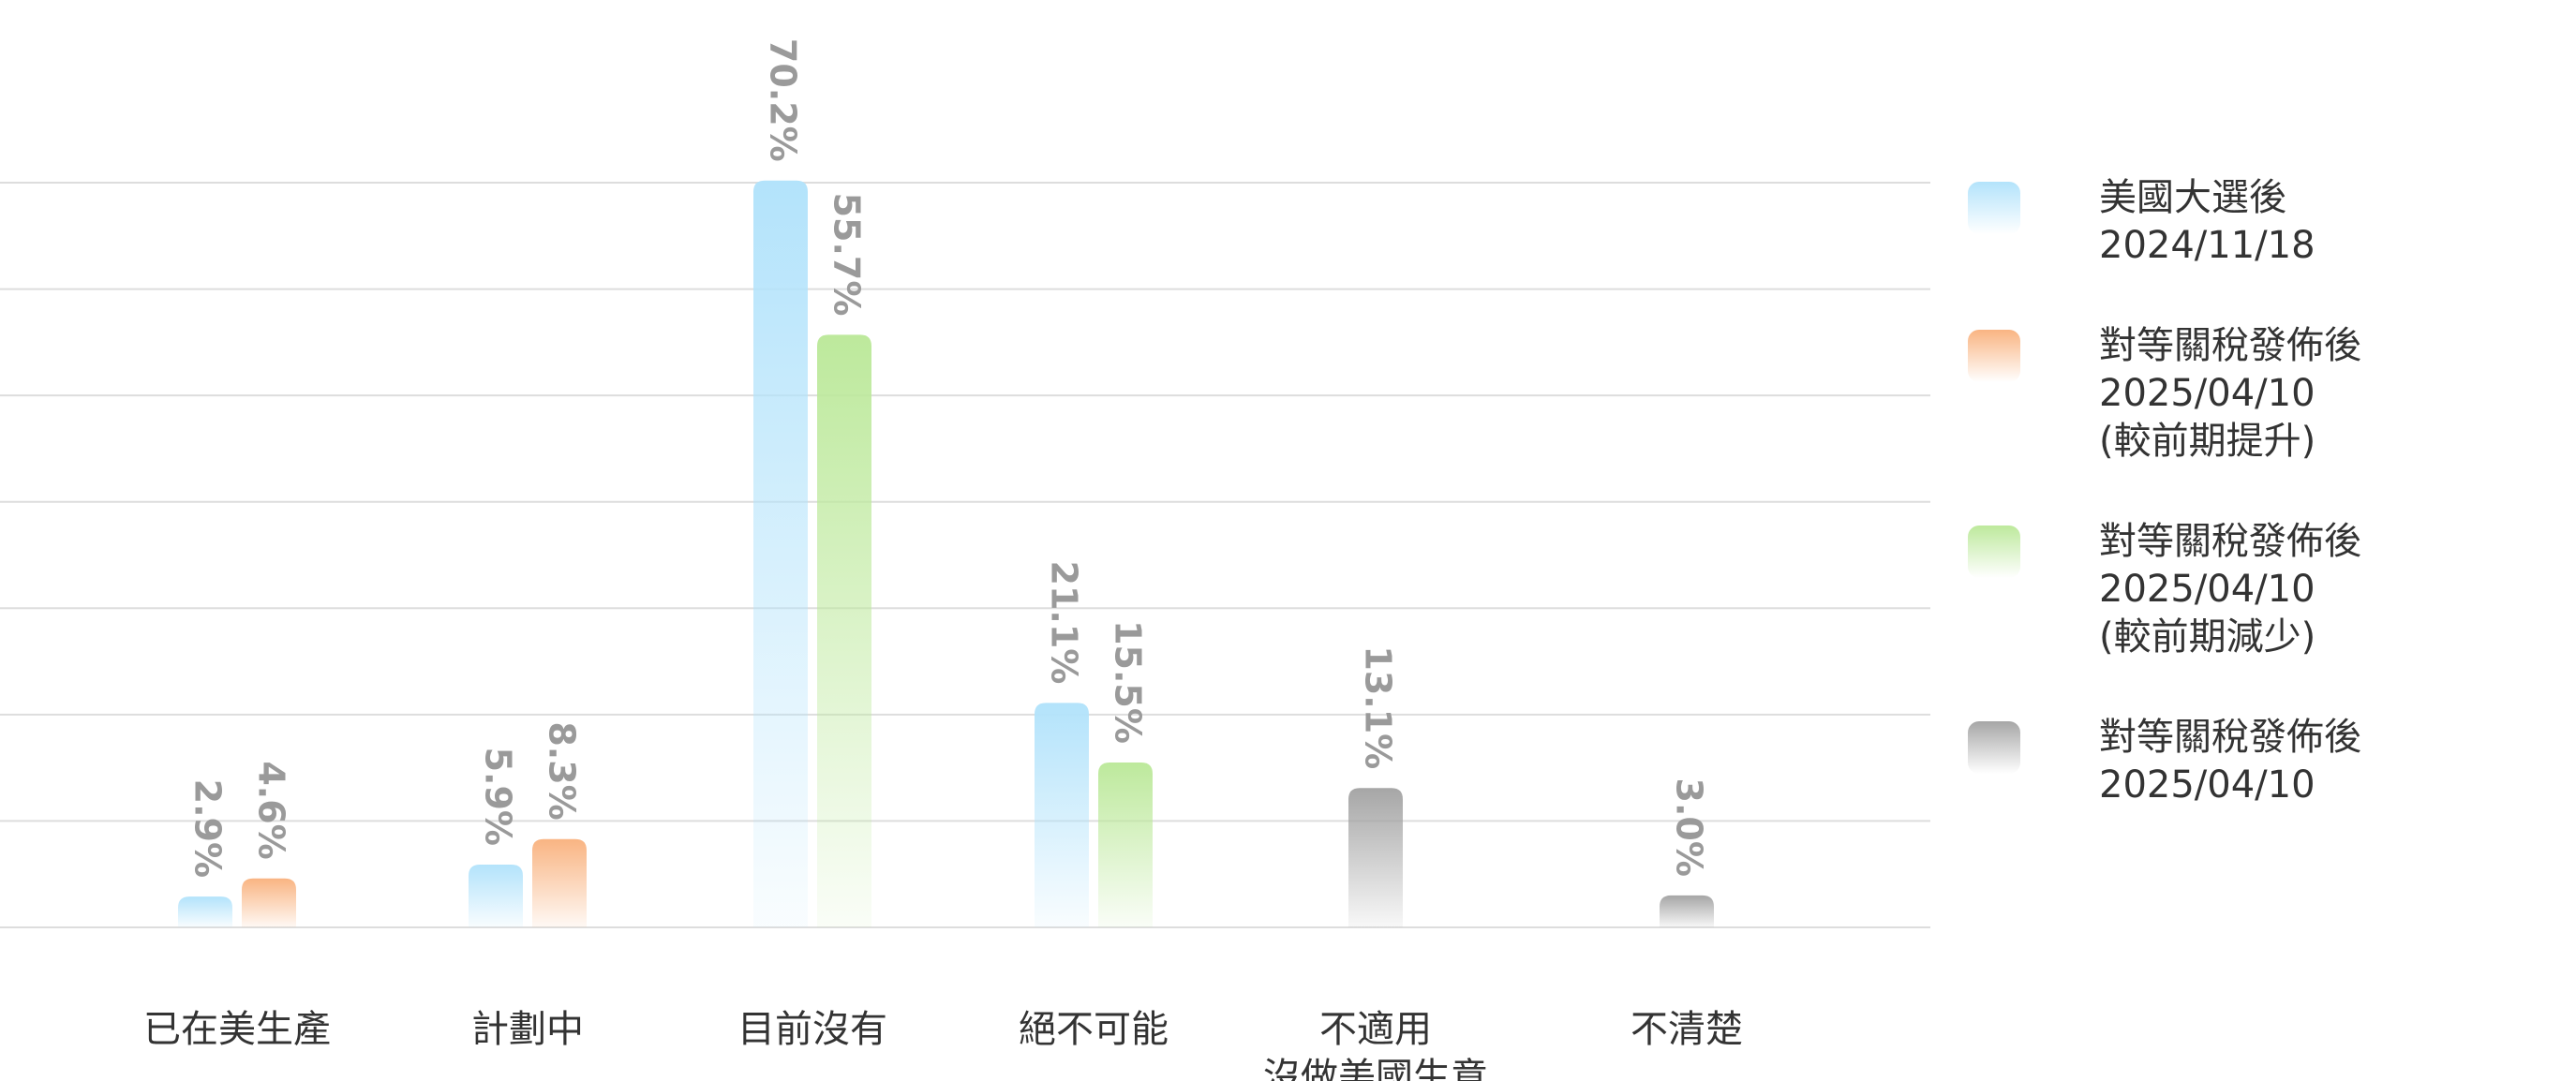  Describe the element at coordinates (943, 1044) in the screenshot. I see `x-tick-labels: 已在美生產 計劃中 目前沒有 絕不可能 不適用沒做美國生意 不清楚` at that location.